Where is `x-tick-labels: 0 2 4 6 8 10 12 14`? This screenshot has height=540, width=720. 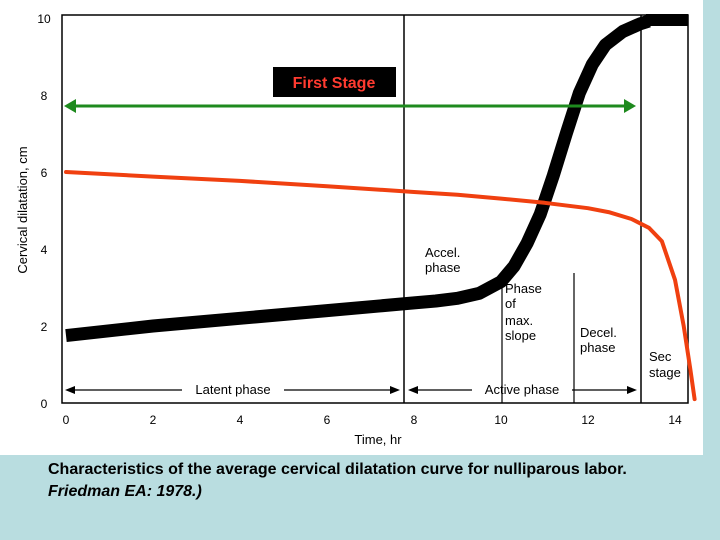 x-tick-labels: 0 2 4 6 8 10 12 14 is located at coordinates (372, 420).